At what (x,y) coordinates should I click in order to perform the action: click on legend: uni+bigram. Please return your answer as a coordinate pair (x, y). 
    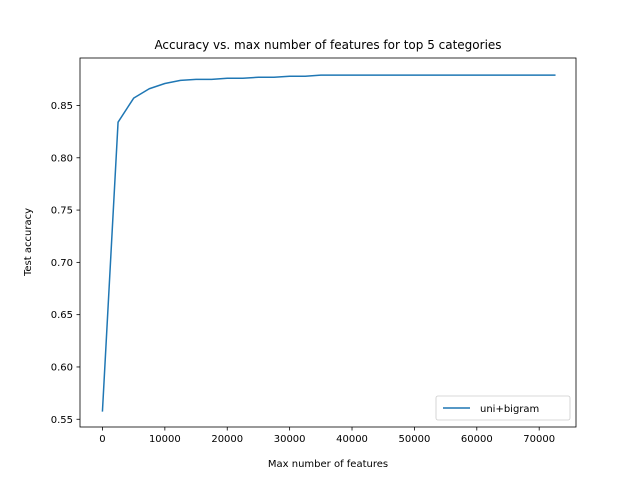
    Looking at the image, I should click on (503, 408).